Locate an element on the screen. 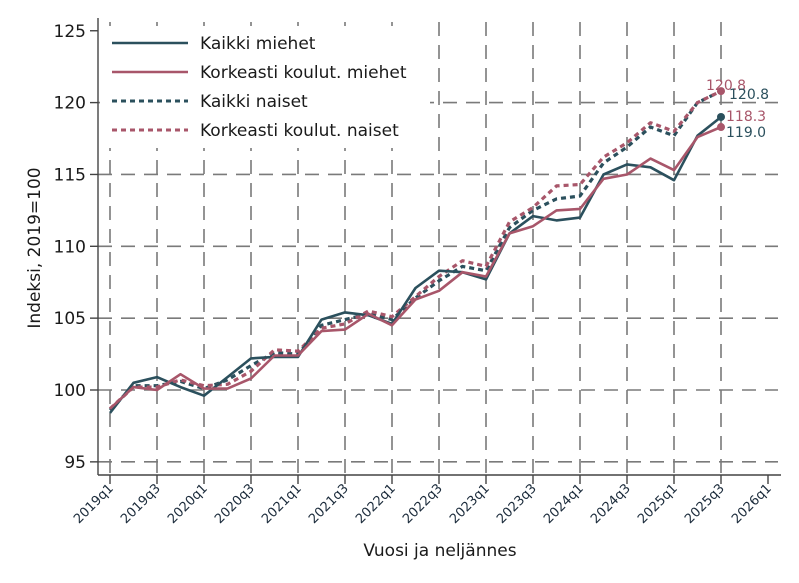 This screenshot has height=583, width=799. x-tick-label: 2023q3 is located at coordinates (517, 504).